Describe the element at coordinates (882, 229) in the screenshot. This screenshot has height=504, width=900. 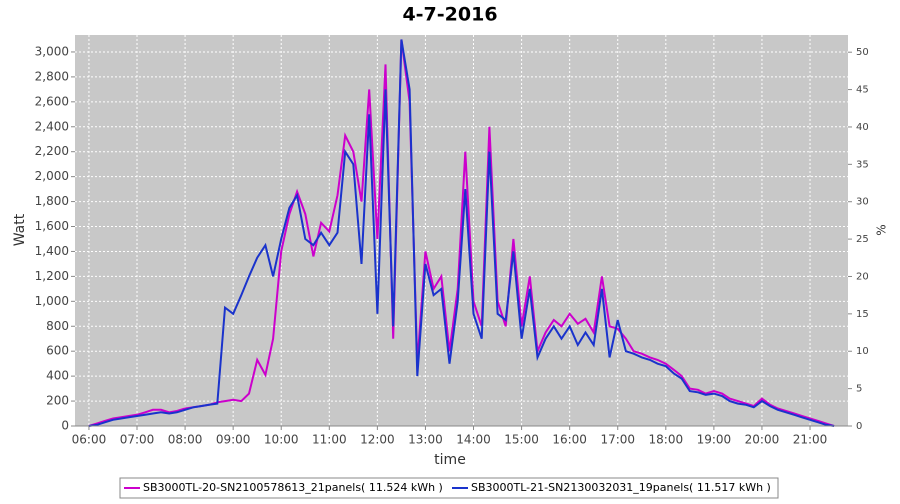
I see `y2-axis-label: %` at that location.